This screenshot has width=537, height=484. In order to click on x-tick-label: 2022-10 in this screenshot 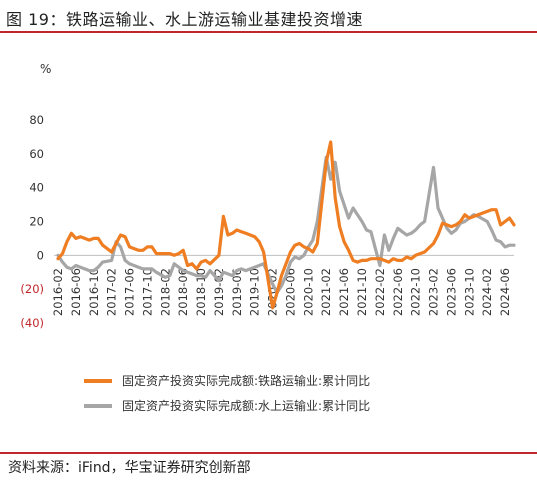, I will do `click(416, 292)`.